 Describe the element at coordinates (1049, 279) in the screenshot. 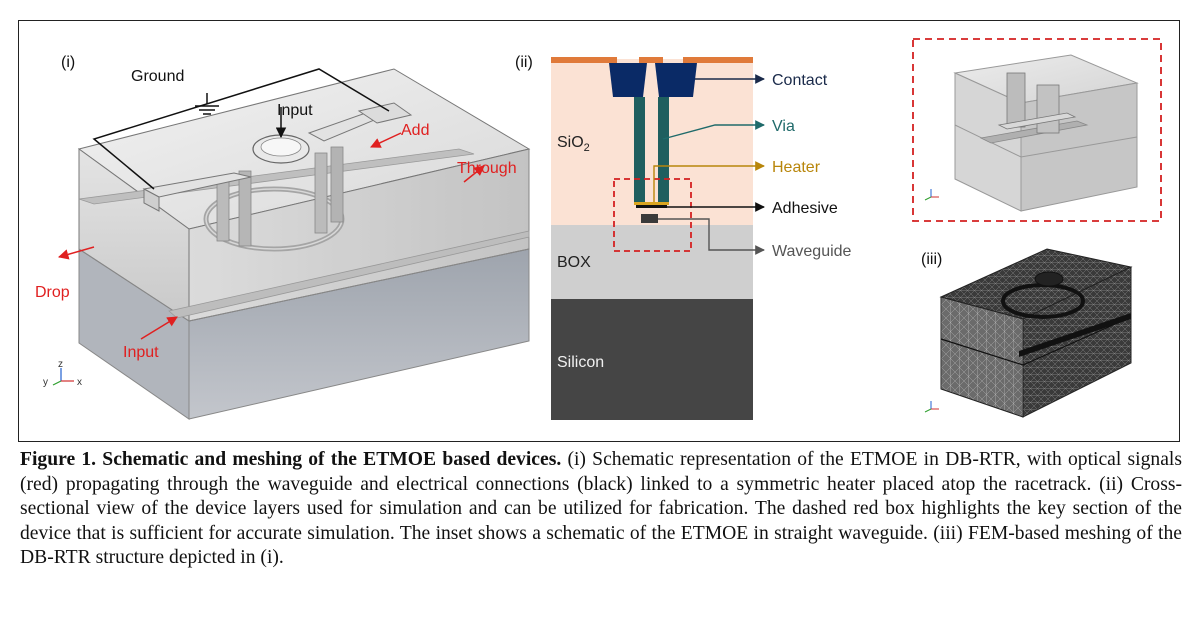

I see `mesh-heater-disc` at that location.